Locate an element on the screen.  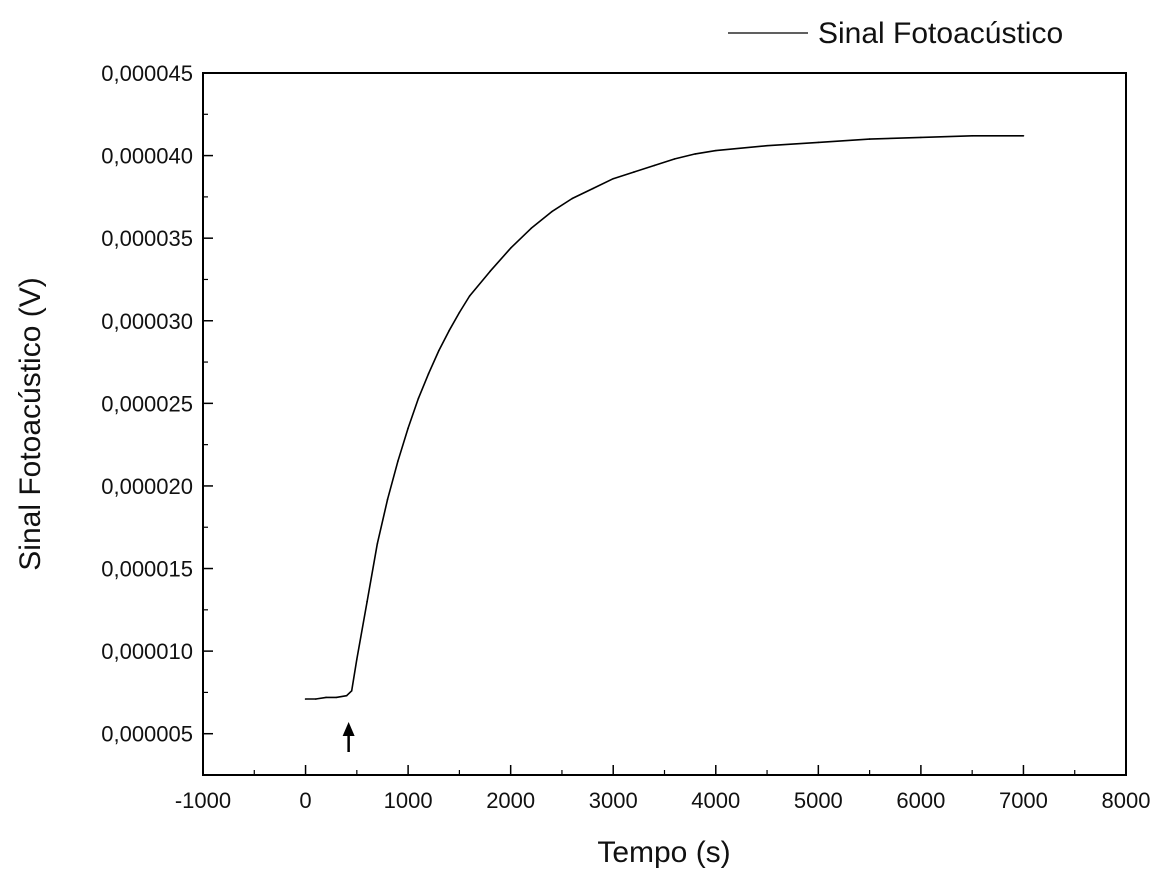
x-tick-label: 1000 is located at coordinates (408, 800).